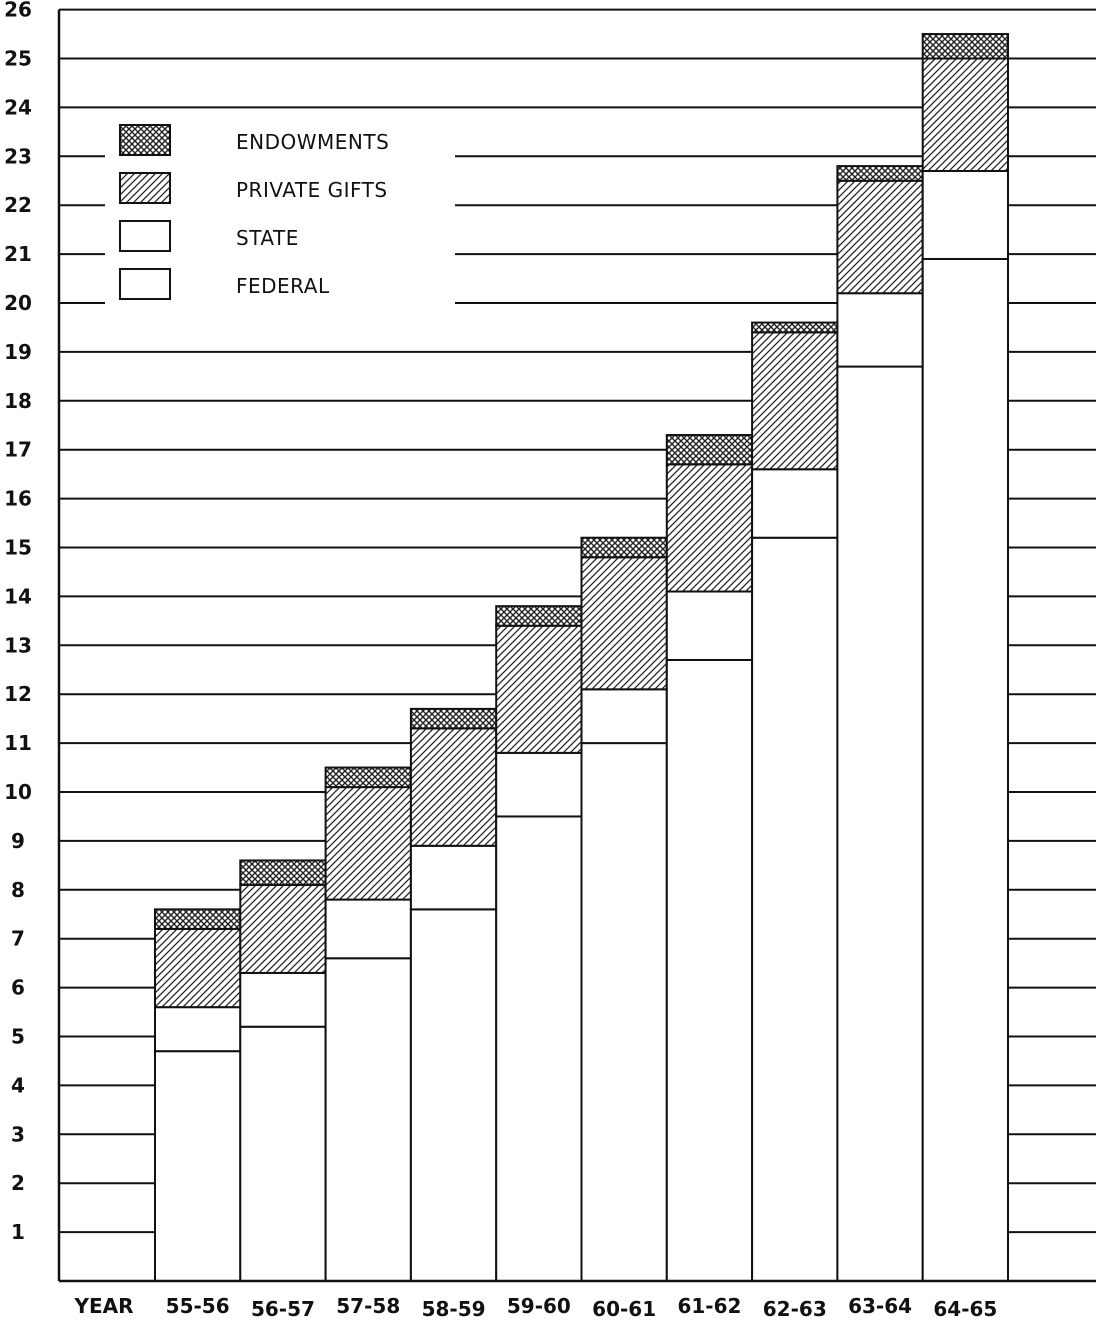 This screenshot has width=1096, height=1325. I want to click on x-tick-label: 55-56, so click(198, 1306).